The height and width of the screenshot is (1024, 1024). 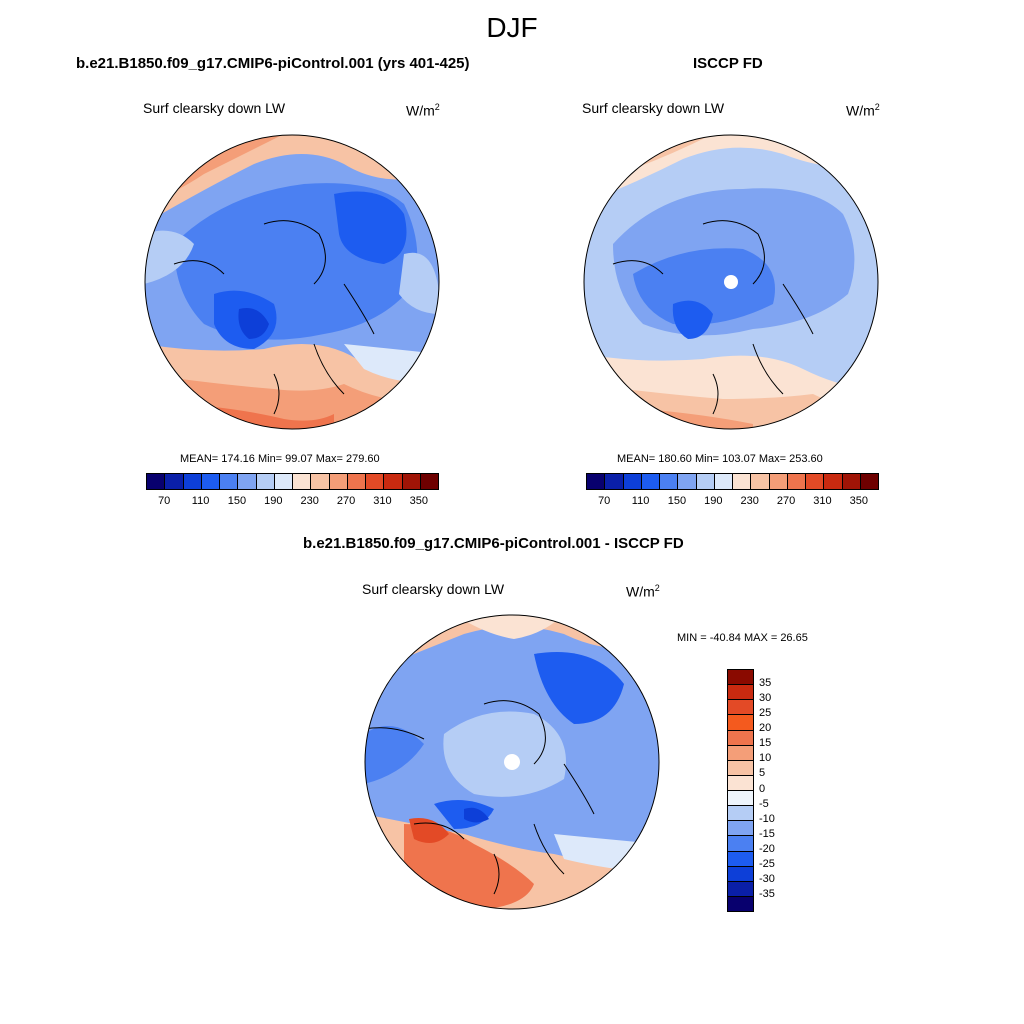 What do you see at coordinates (742, 638) in the screenshot?
I see `panel3-stats: MIN = -40.84 MAX = 26.65` at bounding box center [742, 638].